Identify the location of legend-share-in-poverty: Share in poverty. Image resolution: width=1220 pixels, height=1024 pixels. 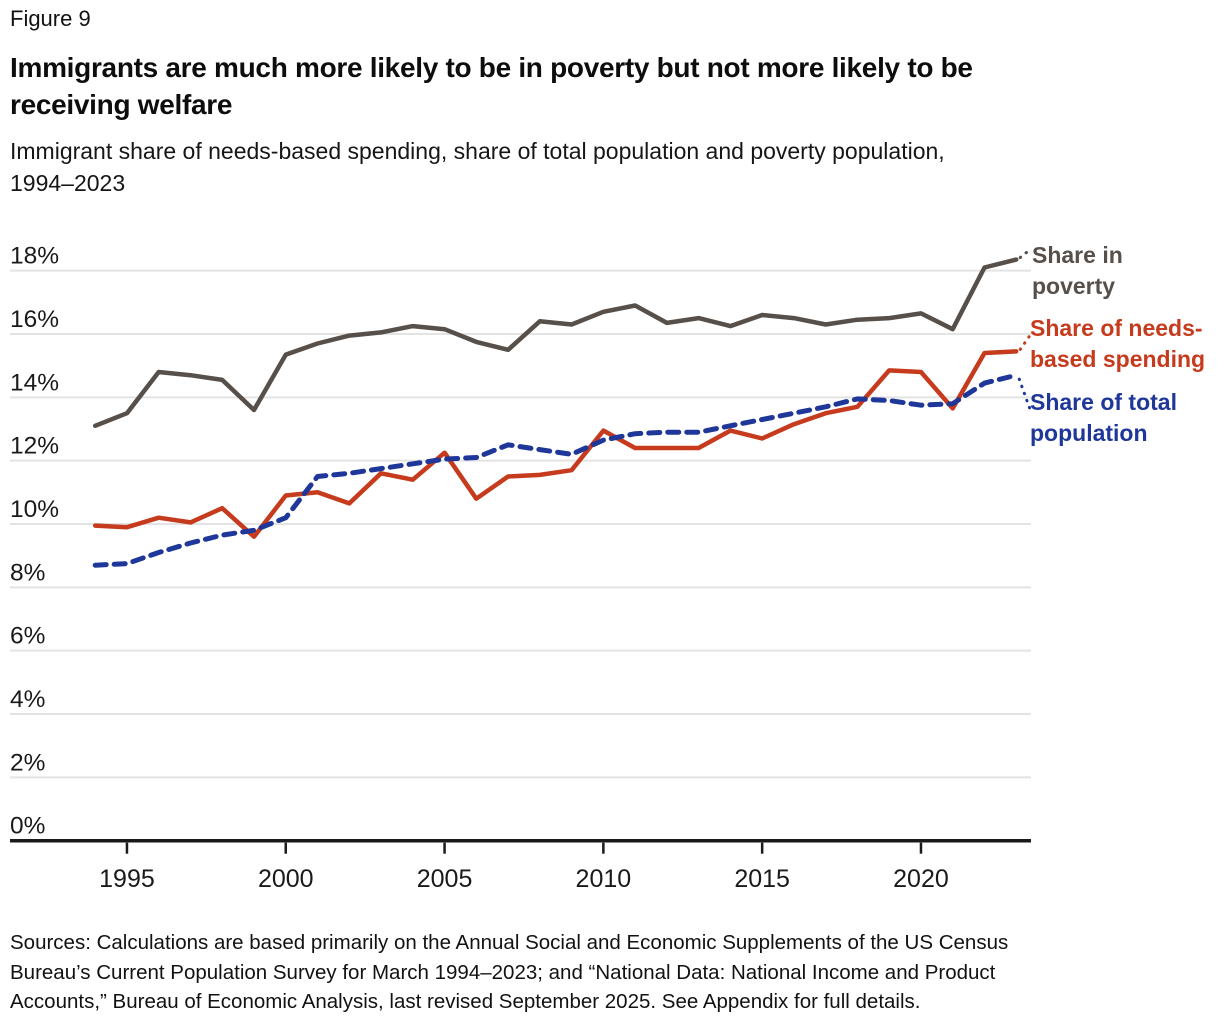
(1126, 271).